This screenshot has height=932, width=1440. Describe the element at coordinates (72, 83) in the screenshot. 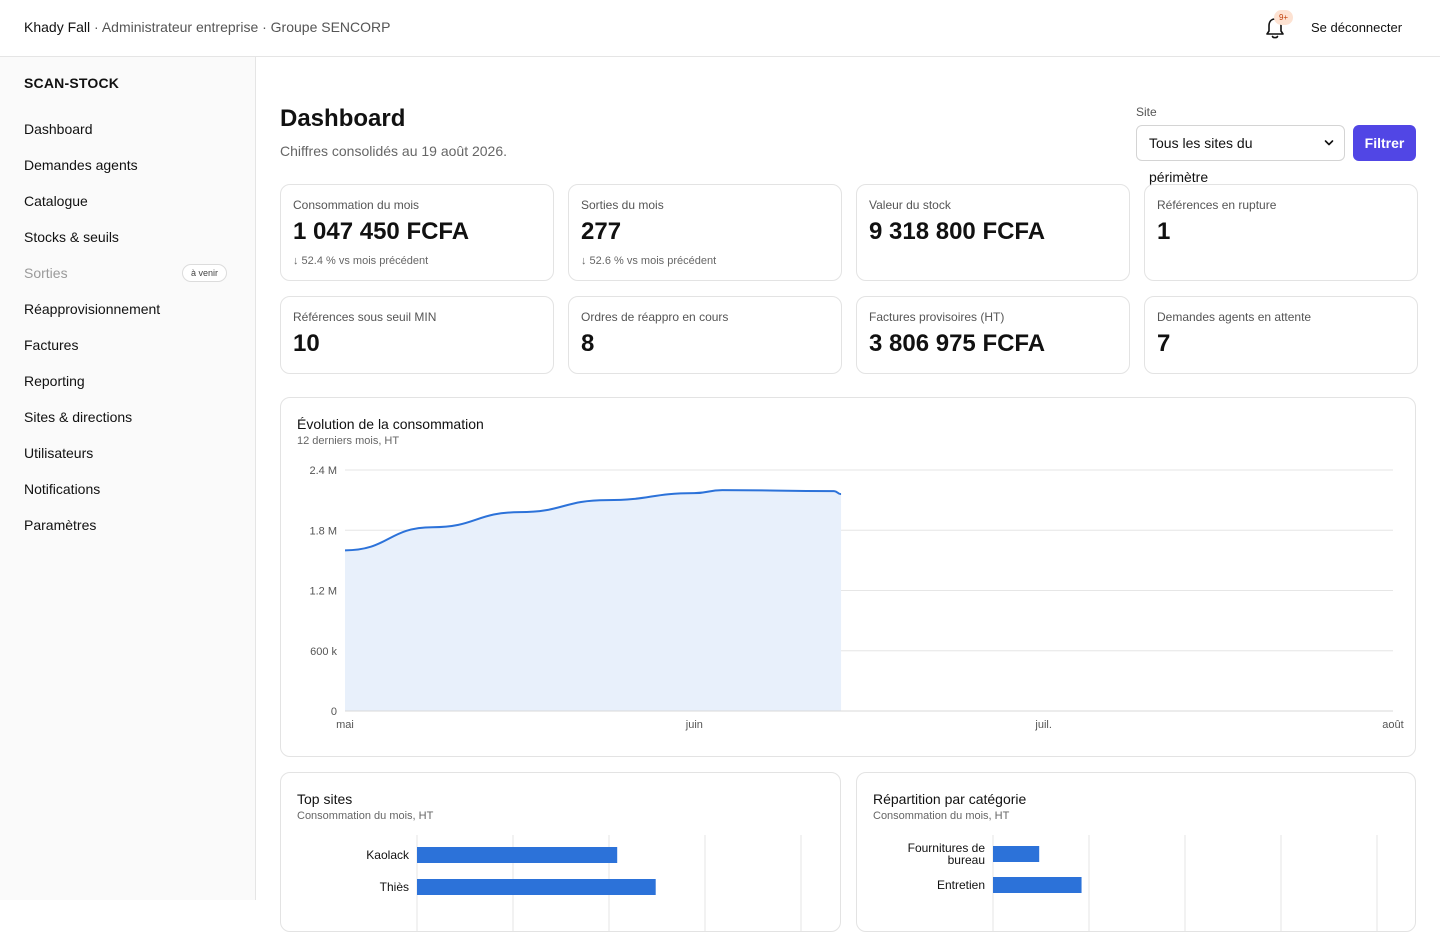

I see `brand-logo: SCAN-STOCK` at that location.